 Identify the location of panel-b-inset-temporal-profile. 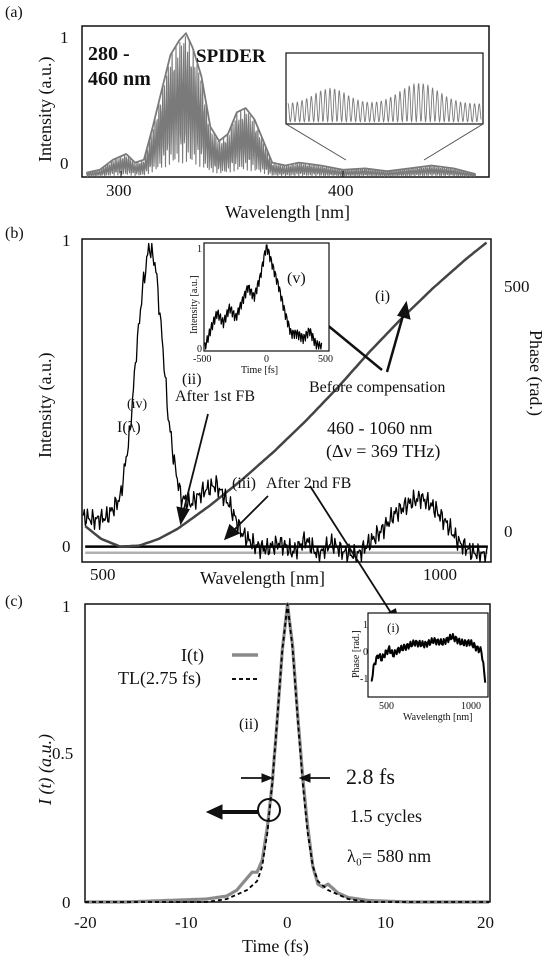
(263, 297).